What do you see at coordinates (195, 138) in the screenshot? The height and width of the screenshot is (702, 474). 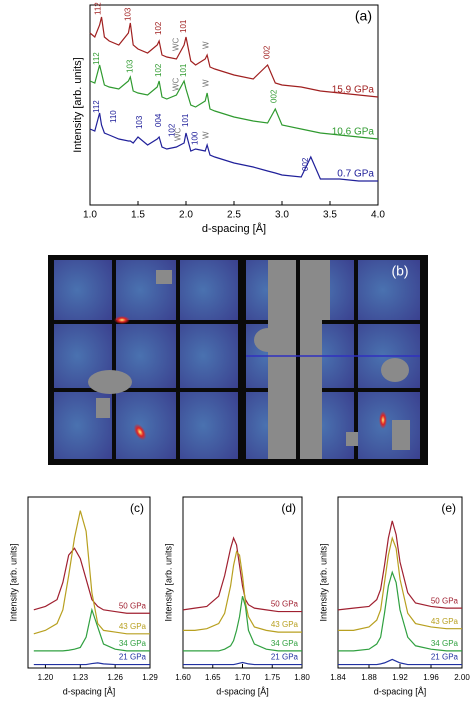 I see `peak-label: 100` at bounding box center [195, 138].